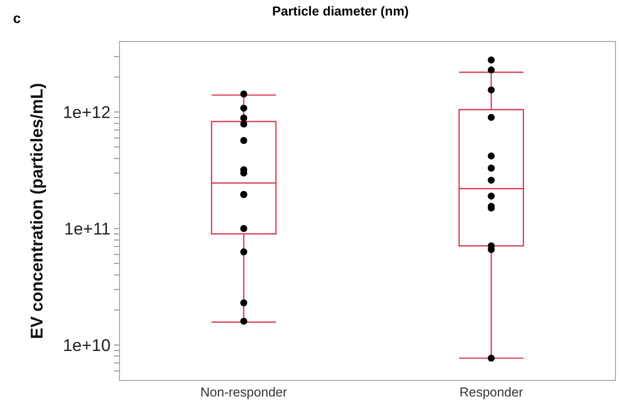 Image resolution: width=619 pixels, height=410 pixels. I want to click on y-tick-label: 1e+12, so click(86, 112).